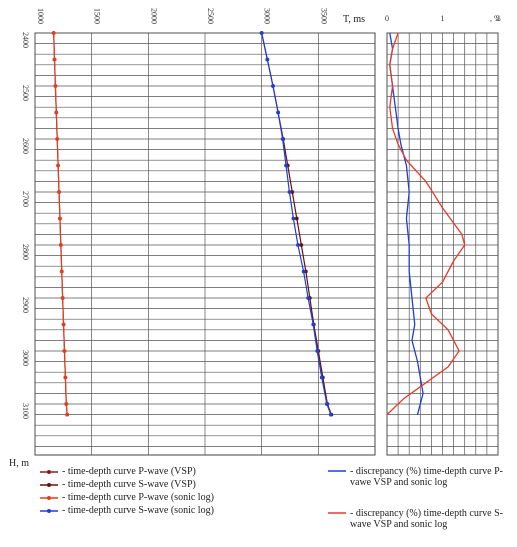 Image resolution: width=517 pixels, height=547 pixels. Describe the element at coordinates (153, 16) in the screenshot. I see `x-tick-label: 2000` at that location.